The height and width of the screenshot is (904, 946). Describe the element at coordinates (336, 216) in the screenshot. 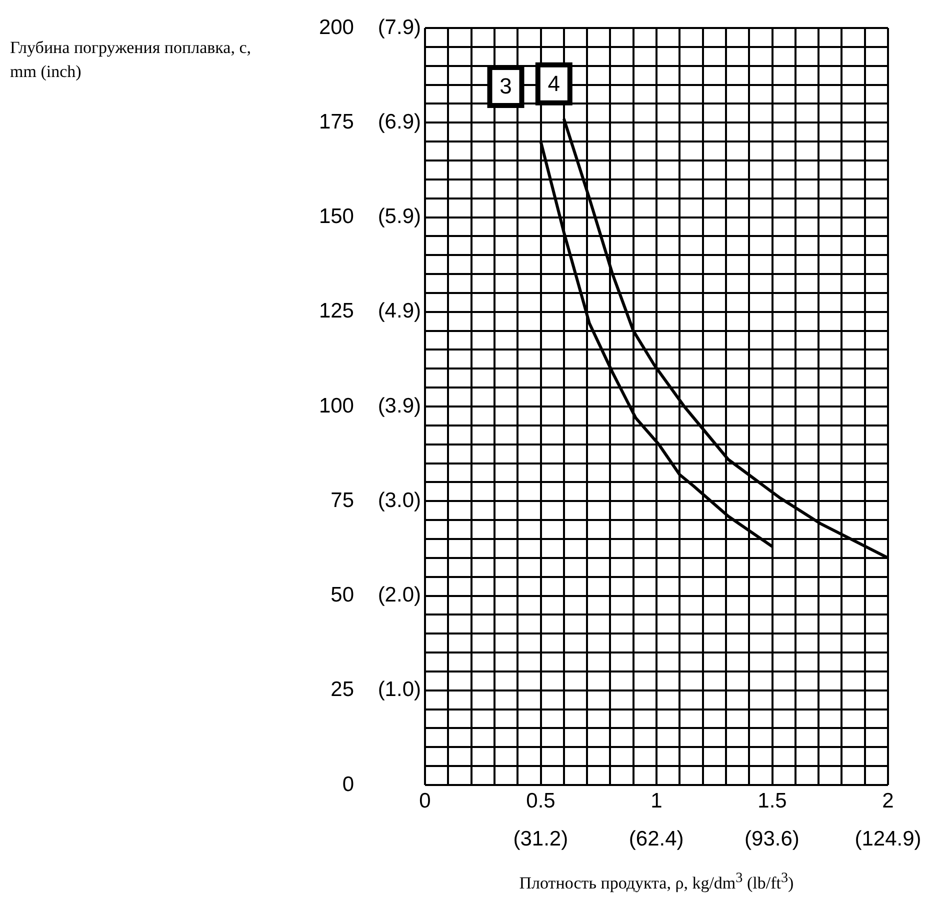

I see `y-tick-label: 150` at that location.